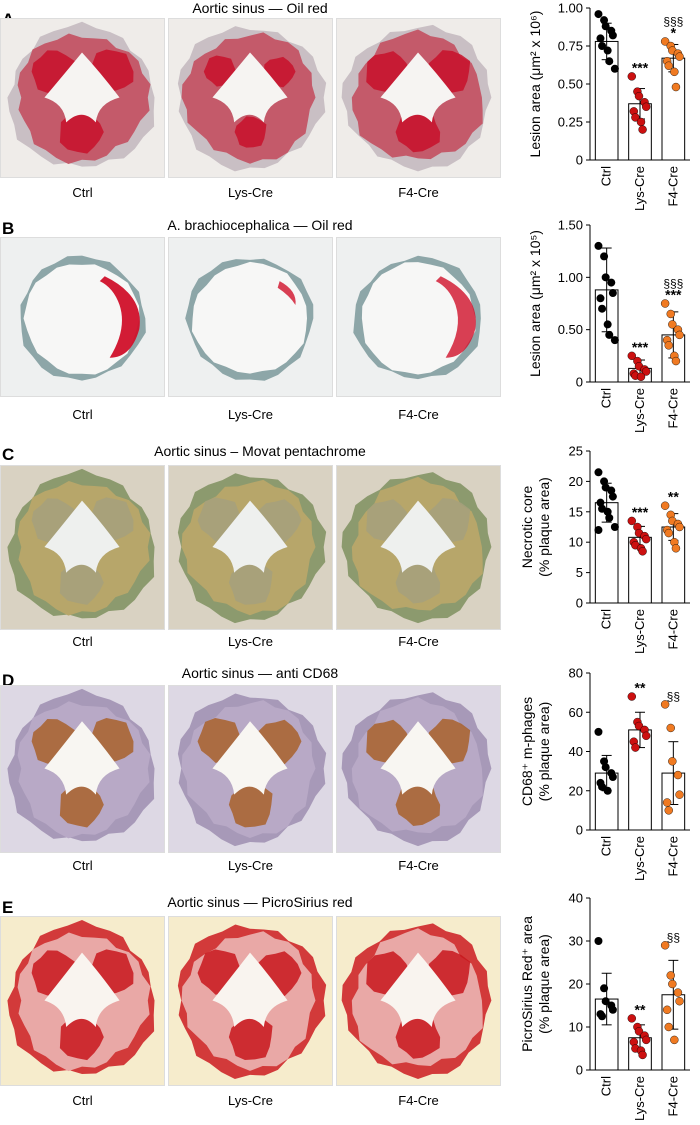 This screenshot has width=700, height=1125. Describe the element at coordinates (576, 751) in the screenshot. I see `y-tick-label: 40` at that location.